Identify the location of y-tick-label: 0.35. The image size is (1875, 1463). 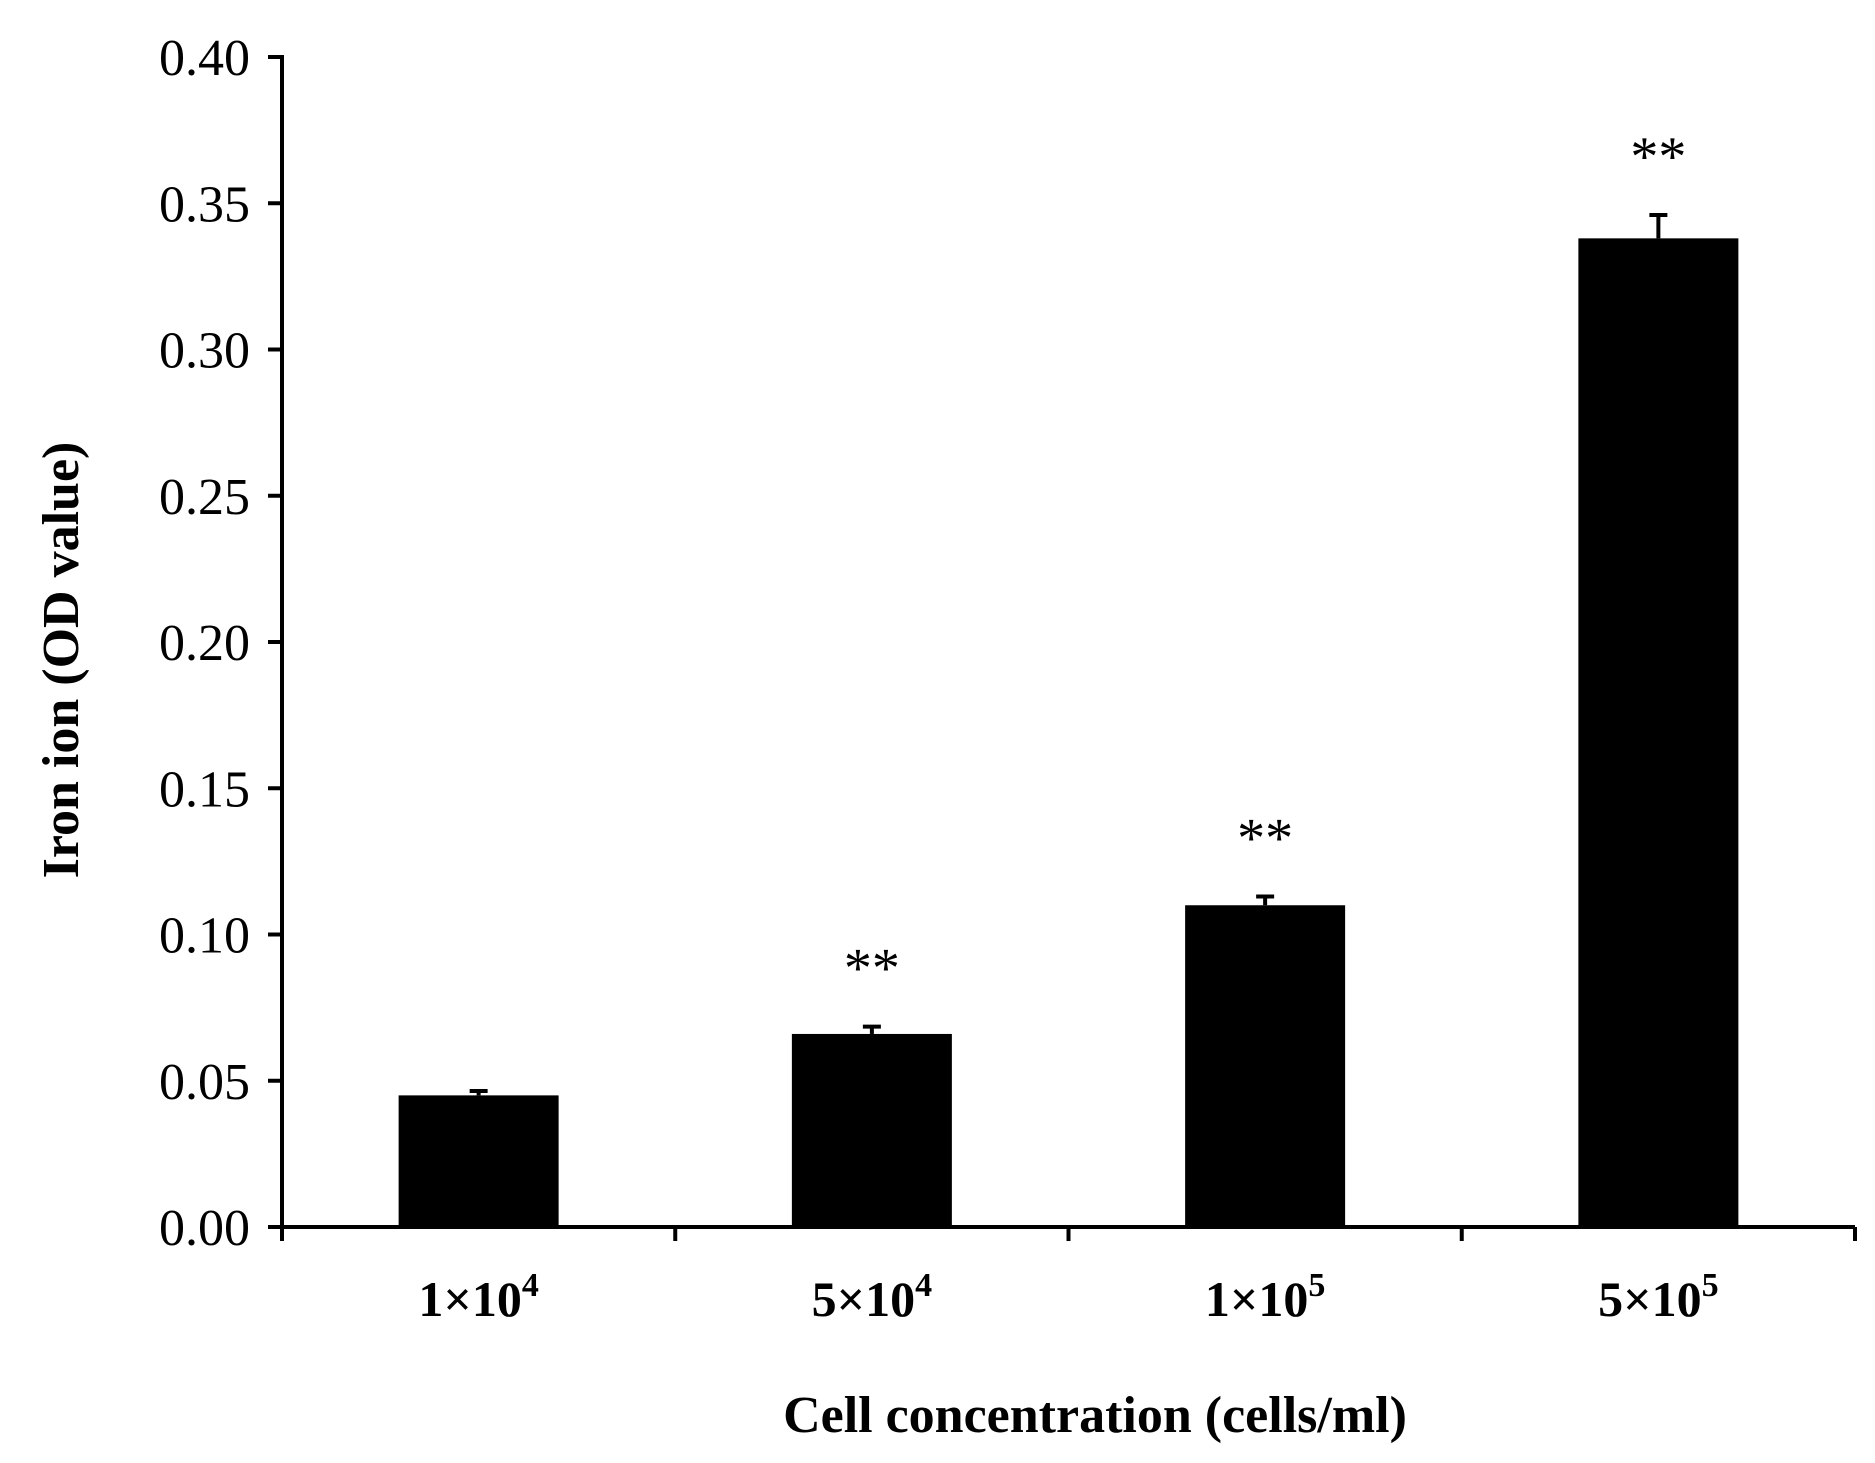
(204, 204).